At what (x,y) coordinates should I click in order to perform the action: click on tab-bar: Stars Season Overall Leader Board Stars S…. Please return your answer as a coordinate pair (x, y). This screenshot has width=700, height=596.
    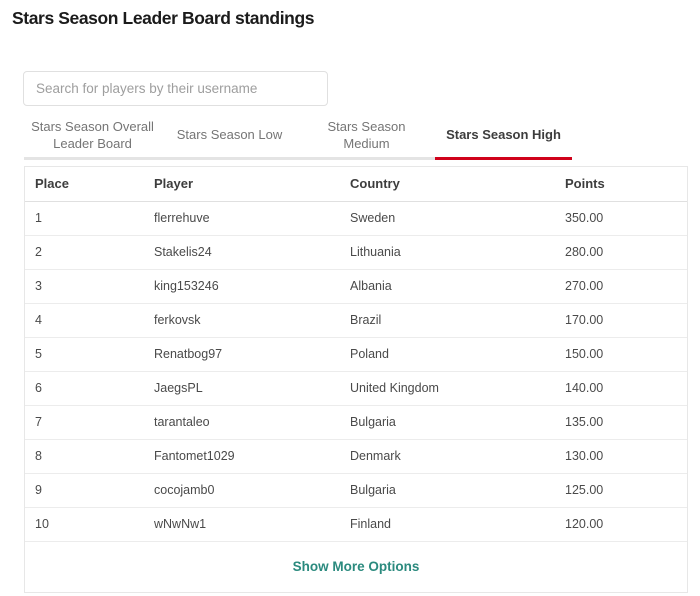
    Looking at the image, I should click on (298, 137).